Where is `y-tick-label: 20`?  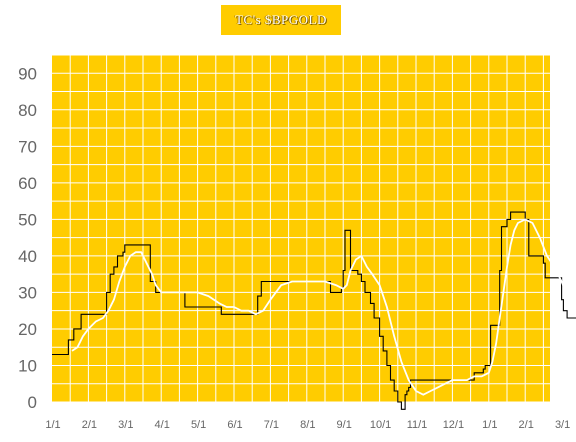 y-tick-label: 20 is located at coordinates (27, 329).